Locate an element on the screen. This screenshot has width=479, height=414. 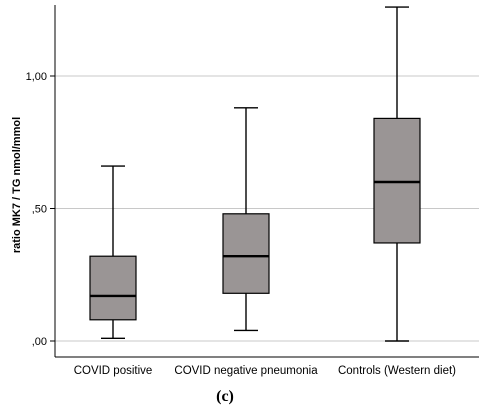
y-ticks: ,00 ,50 1,00 is located at coordinates (40, 209).